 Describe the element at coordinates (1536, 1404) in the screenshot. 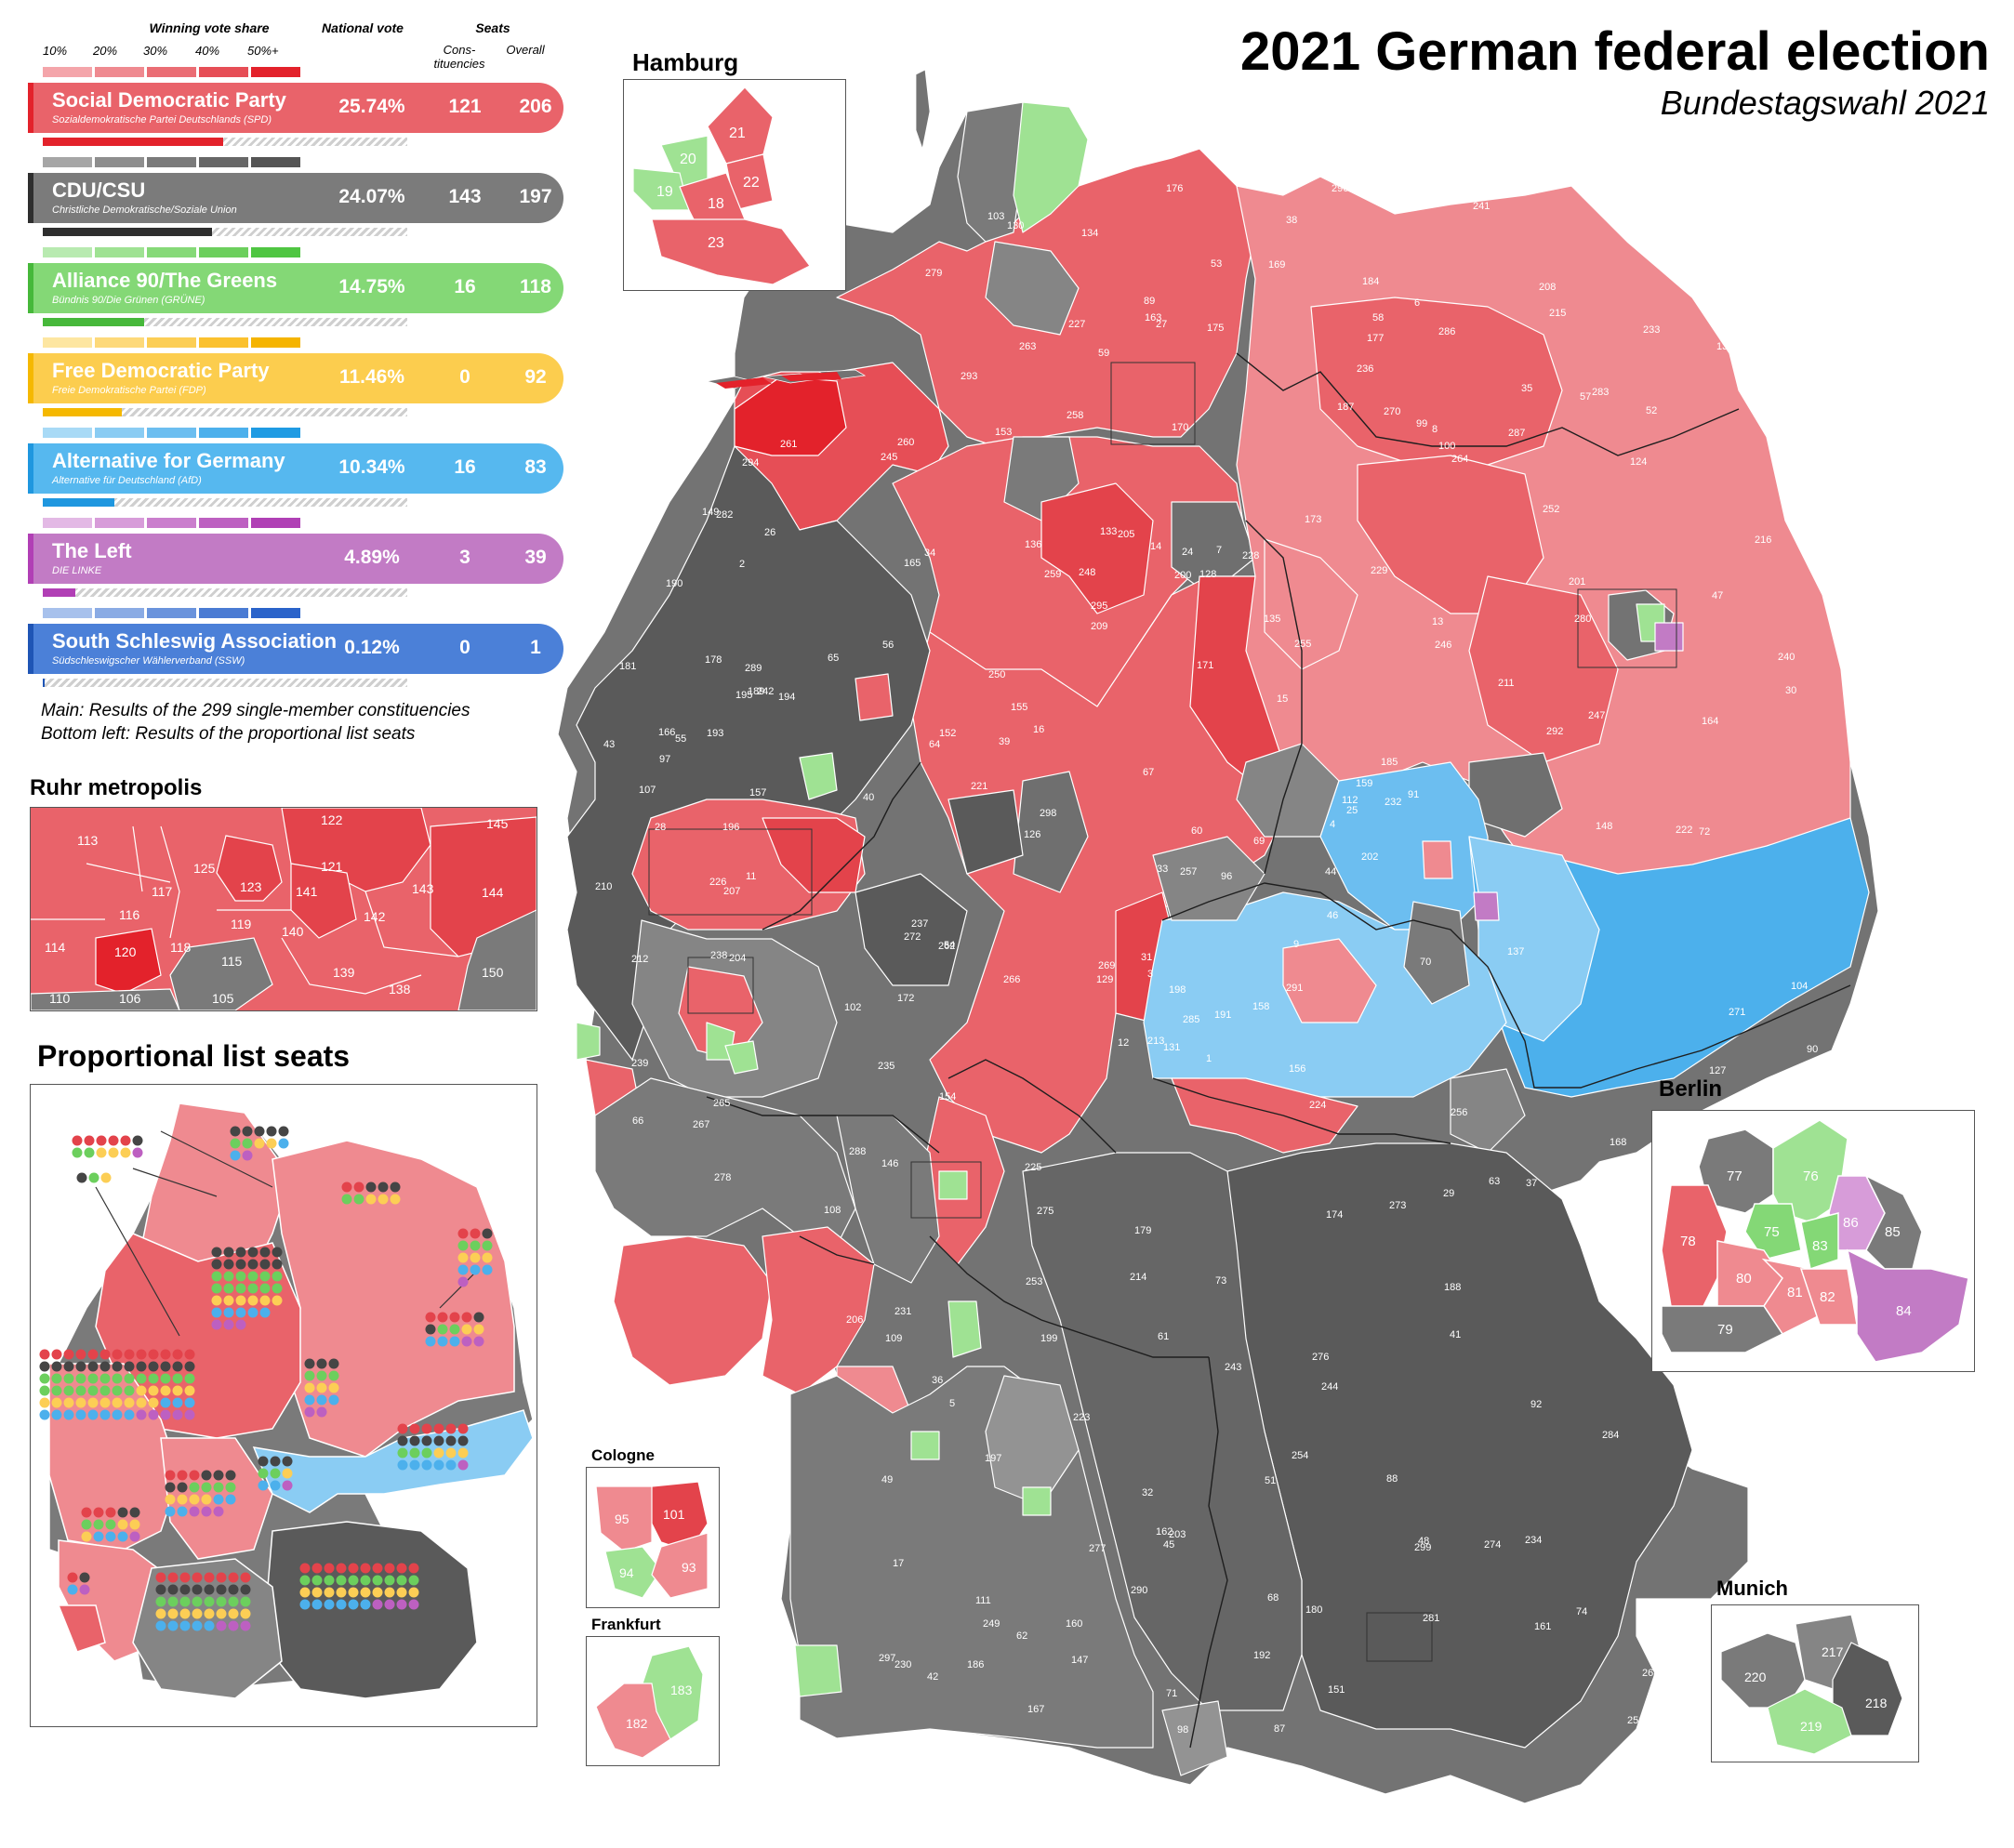

I see `constituency-label: 92` at that location.